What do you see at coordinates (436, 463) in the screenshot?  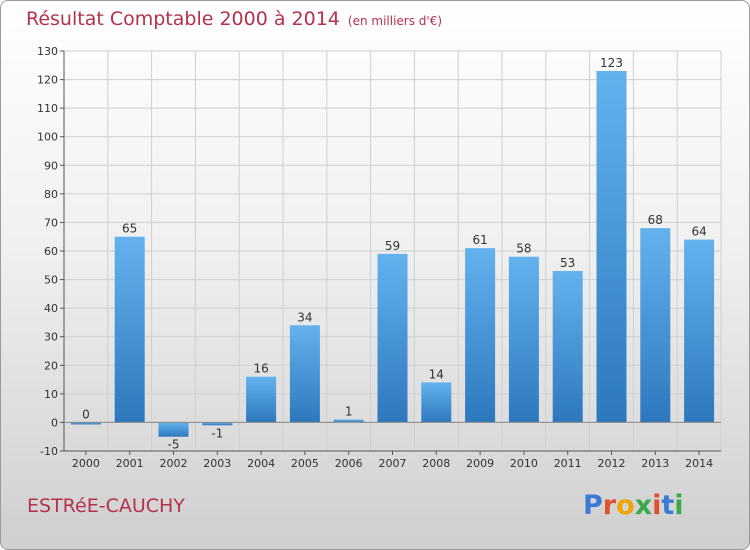 I see `x-tick-label: 2008` at bounding box center [436, 463].